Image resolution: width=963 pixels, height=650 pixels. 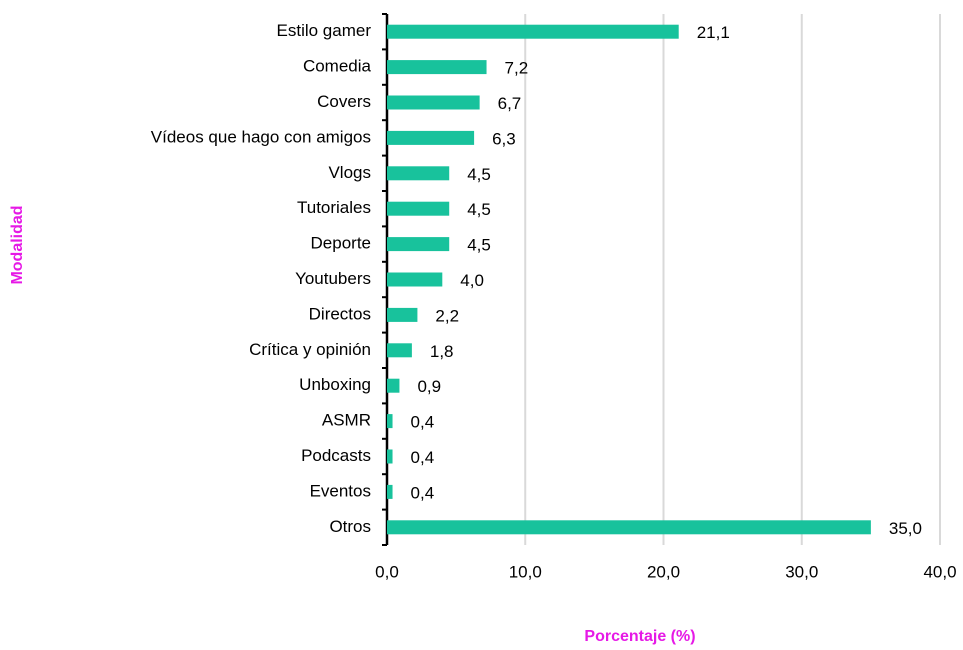 I want to click on x-tick-label: 0,0, so click(x=387, y=571).